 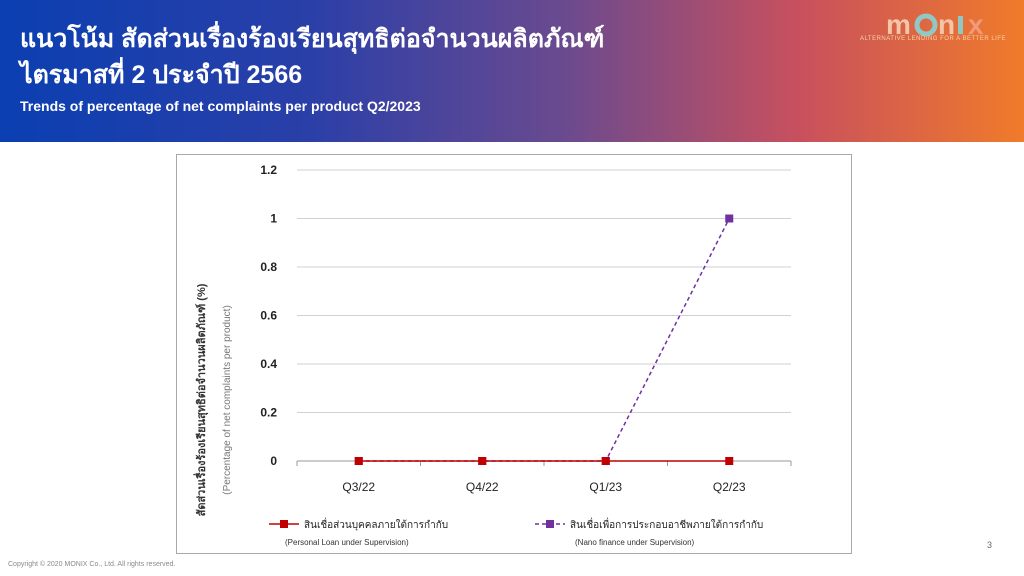 I want to click on legend-label-nano-finance-en: (Nano finance under Supervision), so click(x=635, y=542).